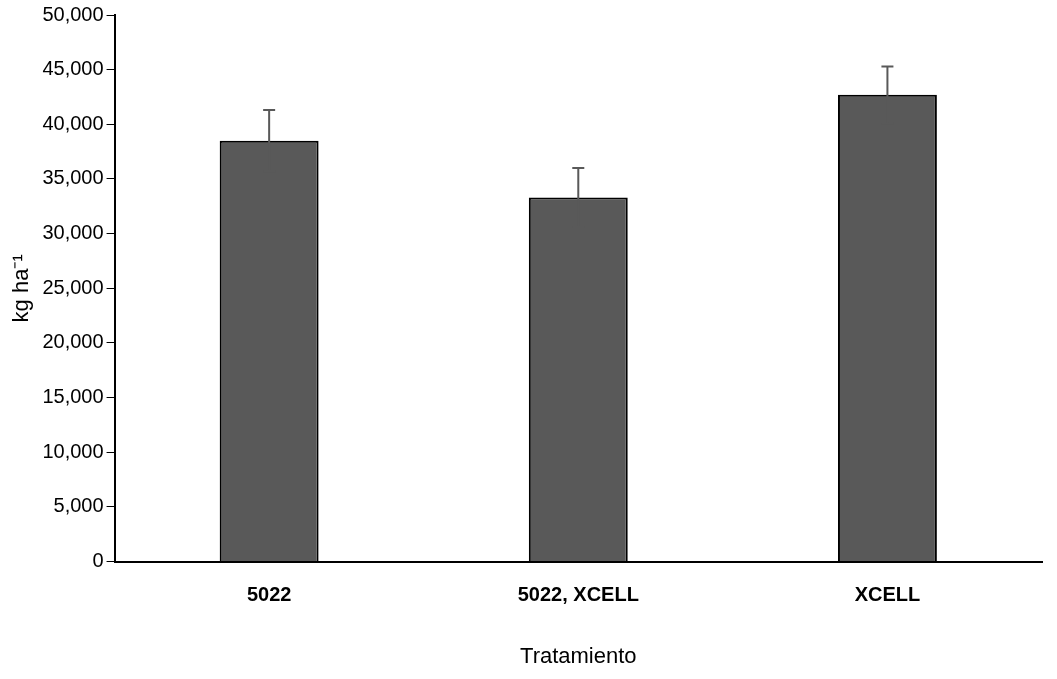  Describe the element at coordinates (73, 177) in the screenshot. I see `y-tick-label: 35,000` at that location.